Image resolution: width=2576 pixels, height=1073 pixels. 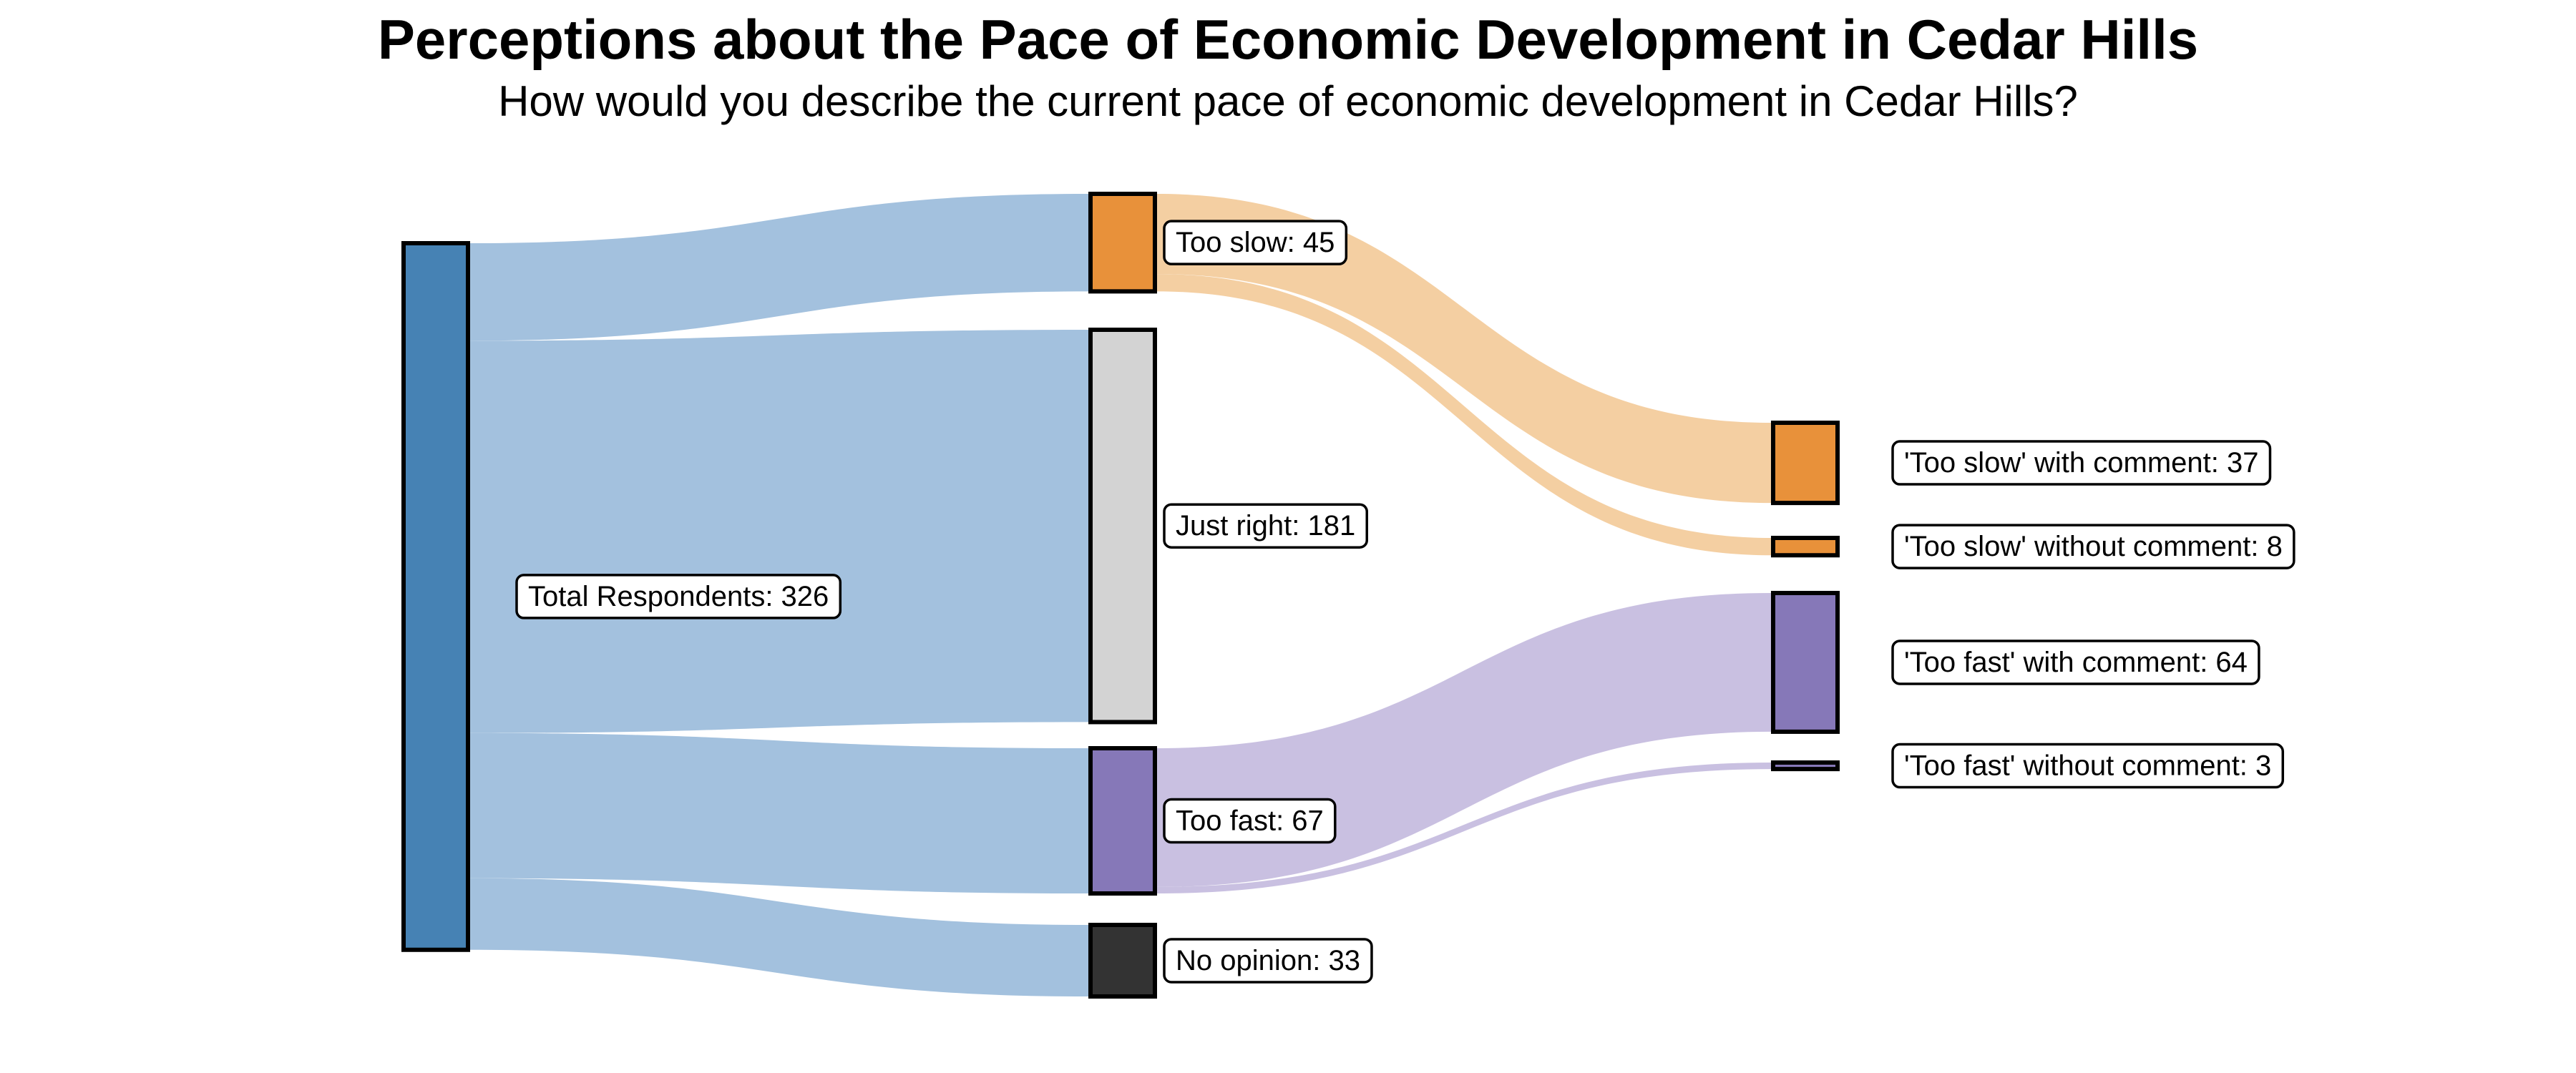 I want to click on node-label-text-too_fast: Too fast: 67, so click(x=1250, y=821).